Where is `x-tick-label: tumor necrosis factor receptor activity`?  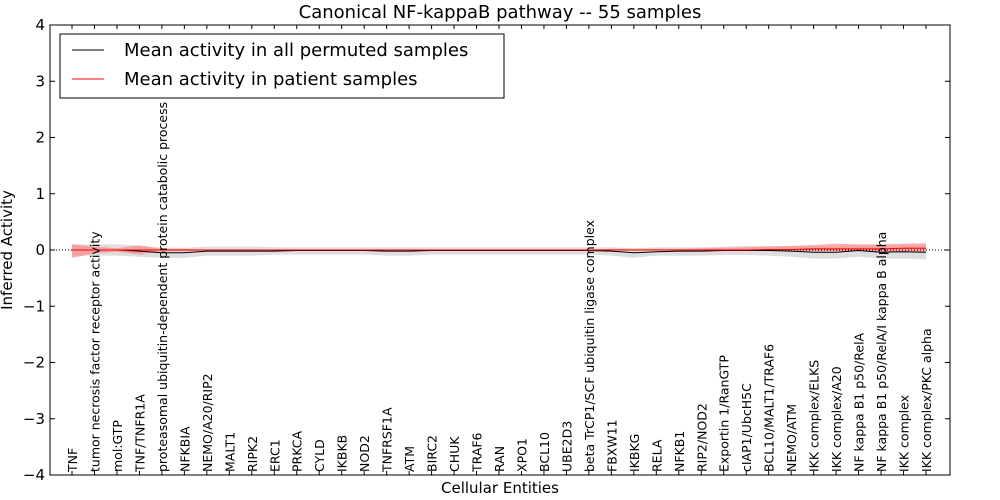
x-tick-label: tumor necrosis factor receptor activity is located at coordinates (94, 351).